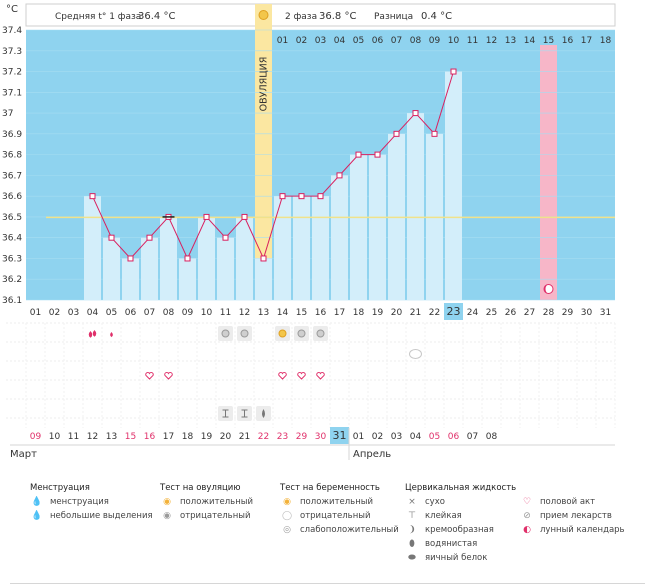  Describe the element at coordinates (93, 313) in the screenshot. I see `cycle-day-label: 04` at that location.